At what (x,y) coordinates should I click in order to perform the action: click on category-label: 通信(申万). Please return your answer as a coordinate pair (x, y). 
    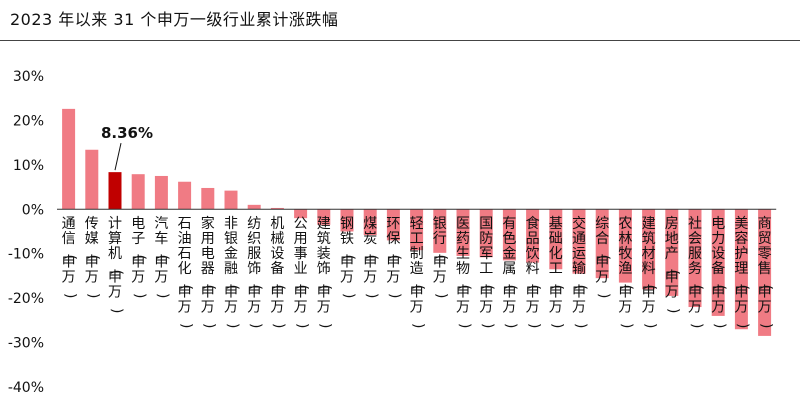
    Looking at the image, I should click on (70, 257).